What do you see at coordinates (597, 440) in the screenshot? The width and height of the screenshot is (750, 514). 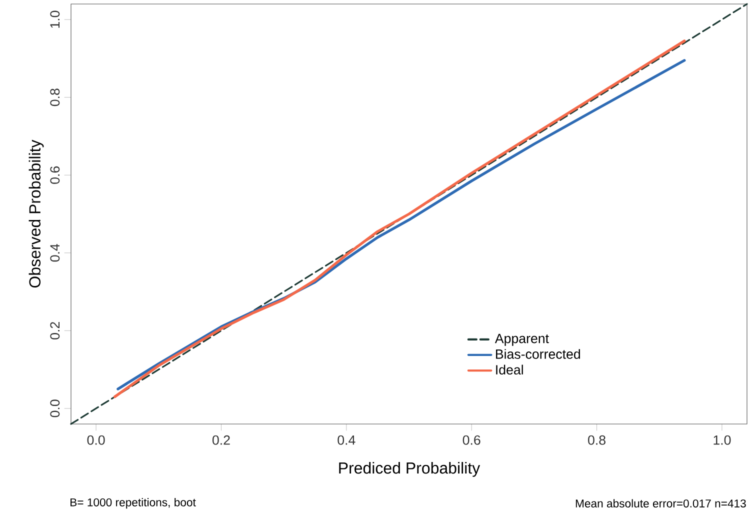 I see `x-tick-label: 0.8` at bounding box center [597, 440].